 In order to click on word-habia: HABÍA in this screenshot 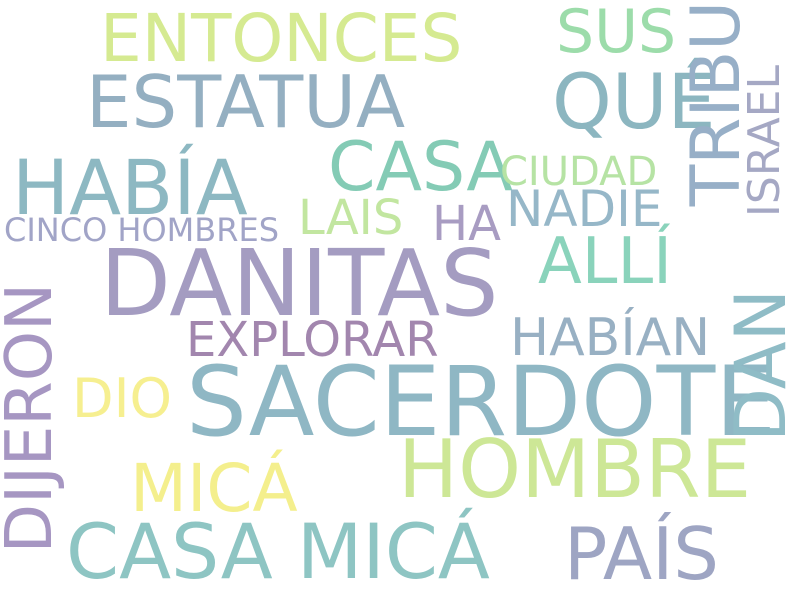, I will do `click(130, 187)`.